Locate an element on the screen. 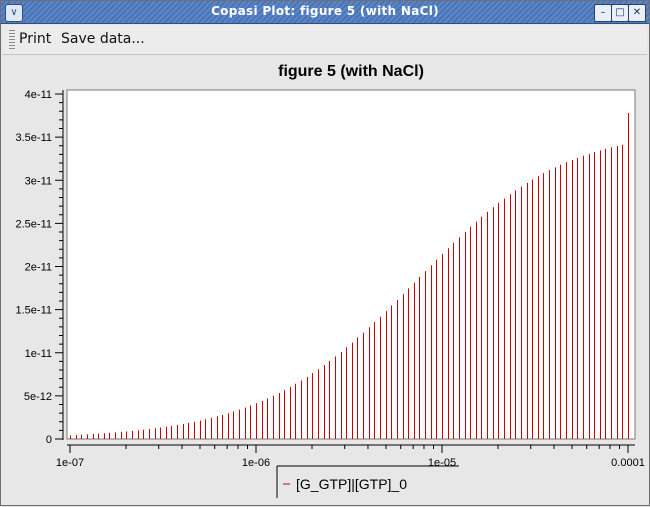 This screenshot has width=650, height=507. close-button: ✕ is located at coordinates (637, 13).